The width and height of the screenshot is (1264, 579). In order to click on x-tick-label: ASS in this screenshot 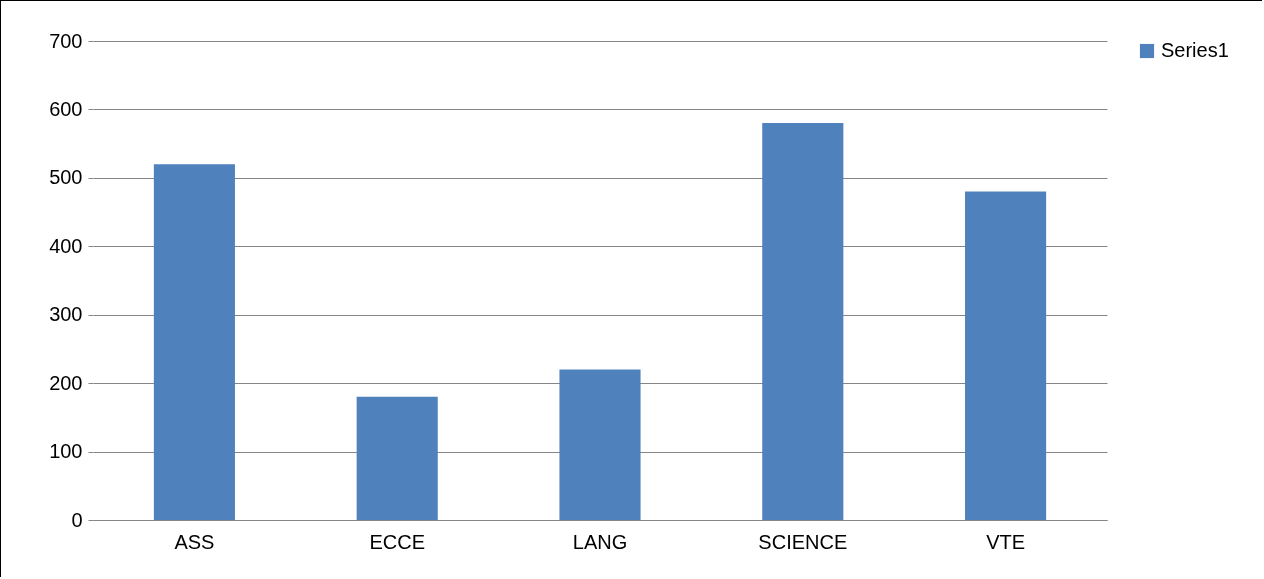, I will do `click(194, 541)`.